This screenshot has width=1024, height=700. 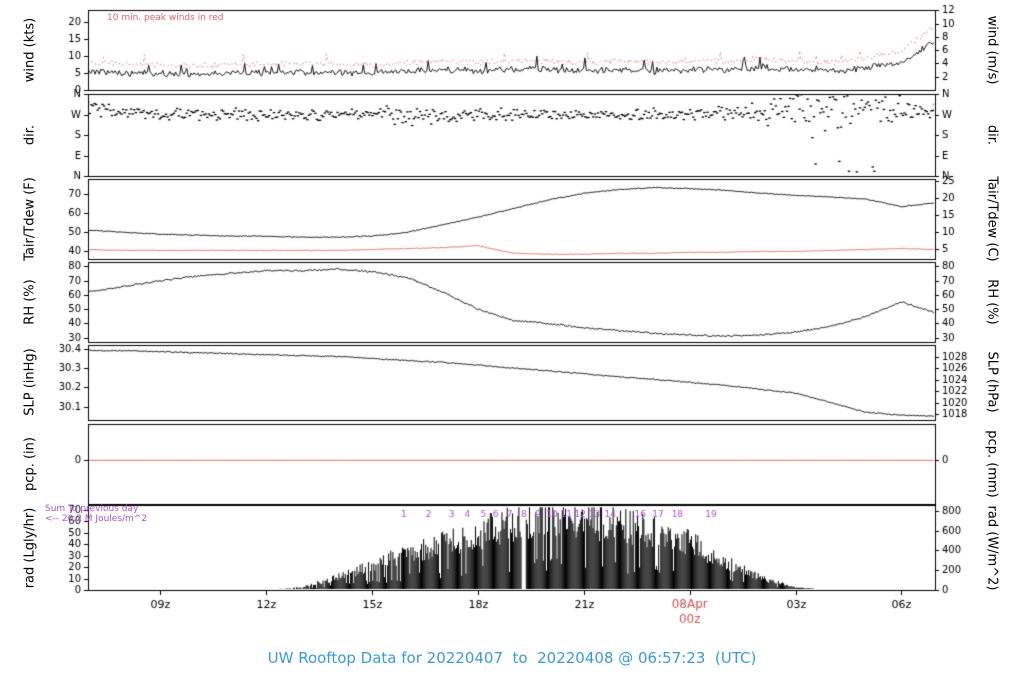 I want to click on y-axis-label-wind-right: wind (m/s), so click(x=992, y=50).